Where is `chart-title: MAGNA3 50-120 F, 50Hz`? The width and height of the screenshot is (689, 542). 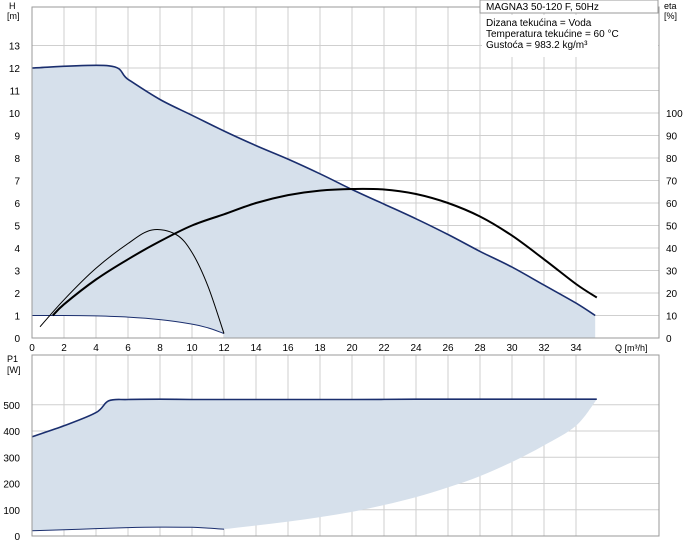 chart-title: MAGNA3 50-120 F, 50Hz is located at coordinates (542, 7).